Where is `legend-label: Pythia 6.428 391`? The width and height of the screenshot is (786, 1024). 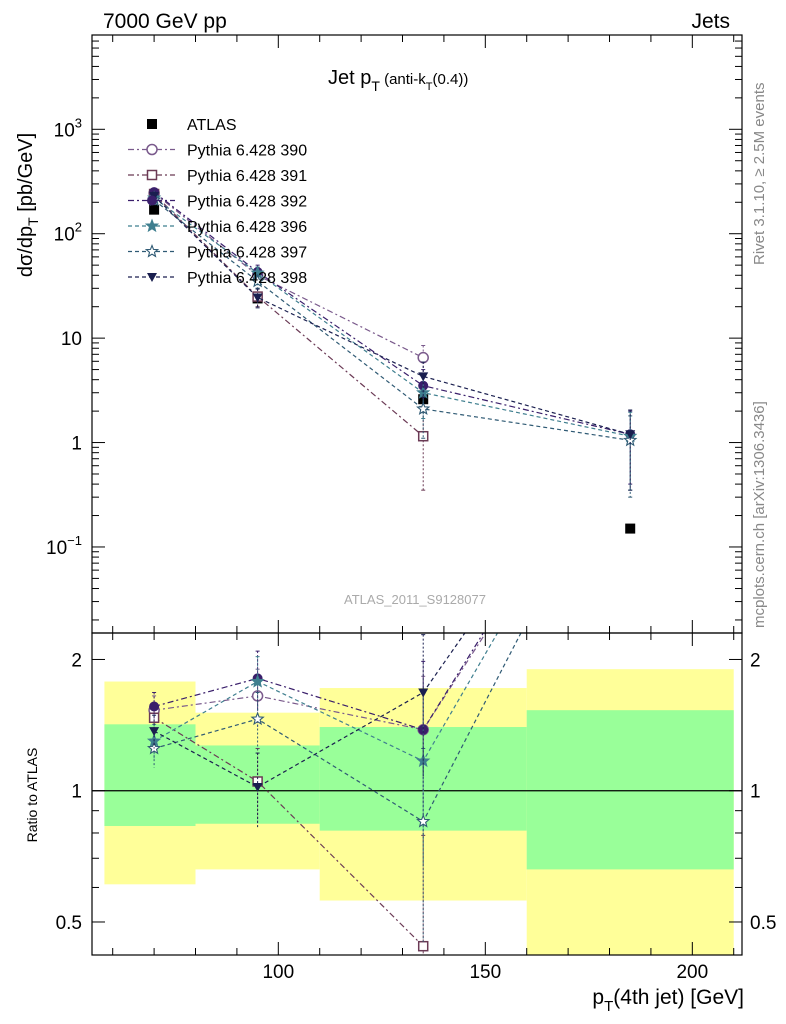 legend-label: Pythia 6.428 391 is located at coordinates (247, 176).